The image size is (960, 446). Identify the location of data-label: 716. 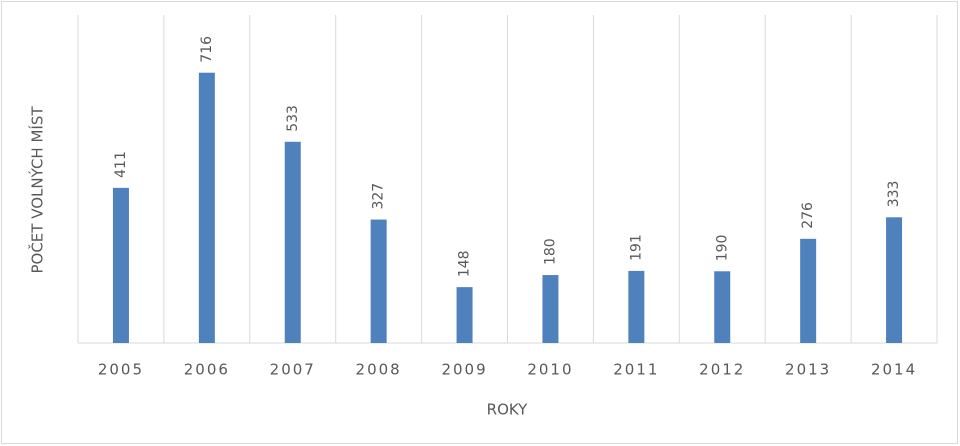
(207, 49).